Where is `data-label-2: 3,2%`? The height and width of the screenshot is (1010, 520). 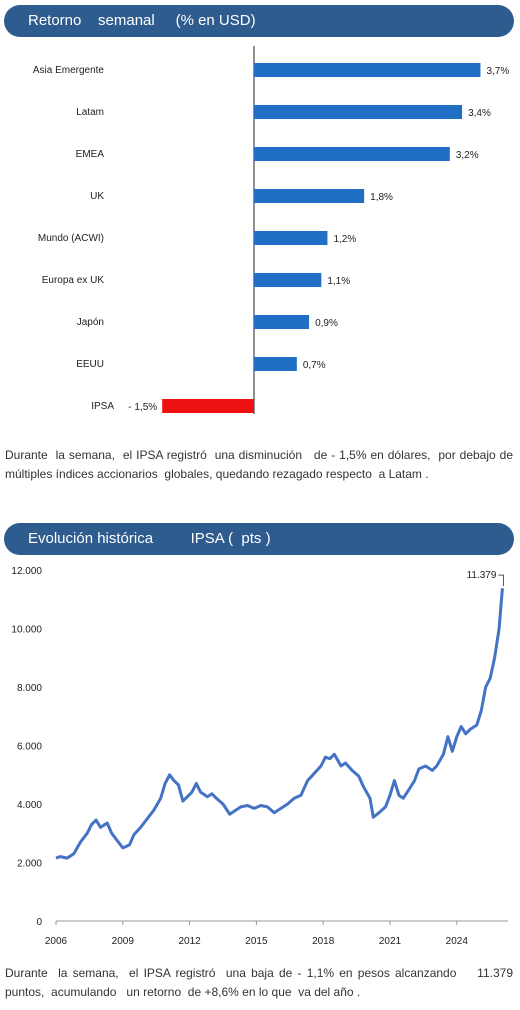 data-label-2: 3,2% is located at coordinates (467, 155).